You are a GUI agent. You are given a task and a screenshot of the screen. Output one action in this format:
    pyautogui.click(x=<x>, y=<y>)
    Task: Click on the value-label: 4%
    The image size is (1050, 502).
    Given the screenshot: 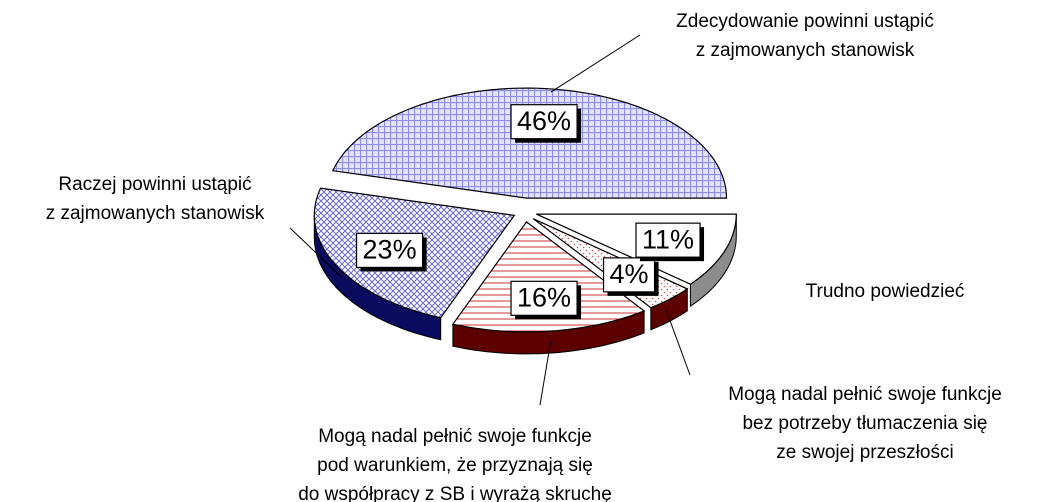 What is the action you would take?
    pyautogui.click(x=630, y=276)
    